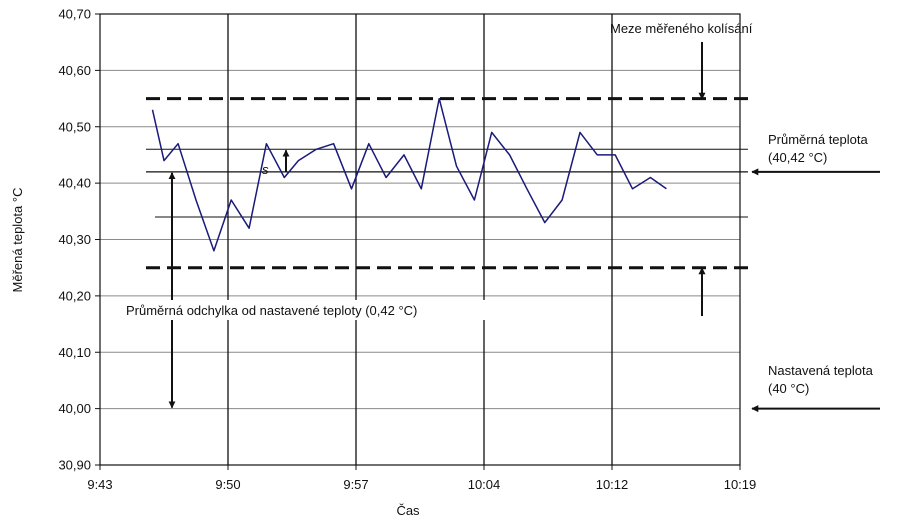 The width and height of the screenshot is (906, 521). I want to click on y-tick-label: 40,60, so click(74, 70).